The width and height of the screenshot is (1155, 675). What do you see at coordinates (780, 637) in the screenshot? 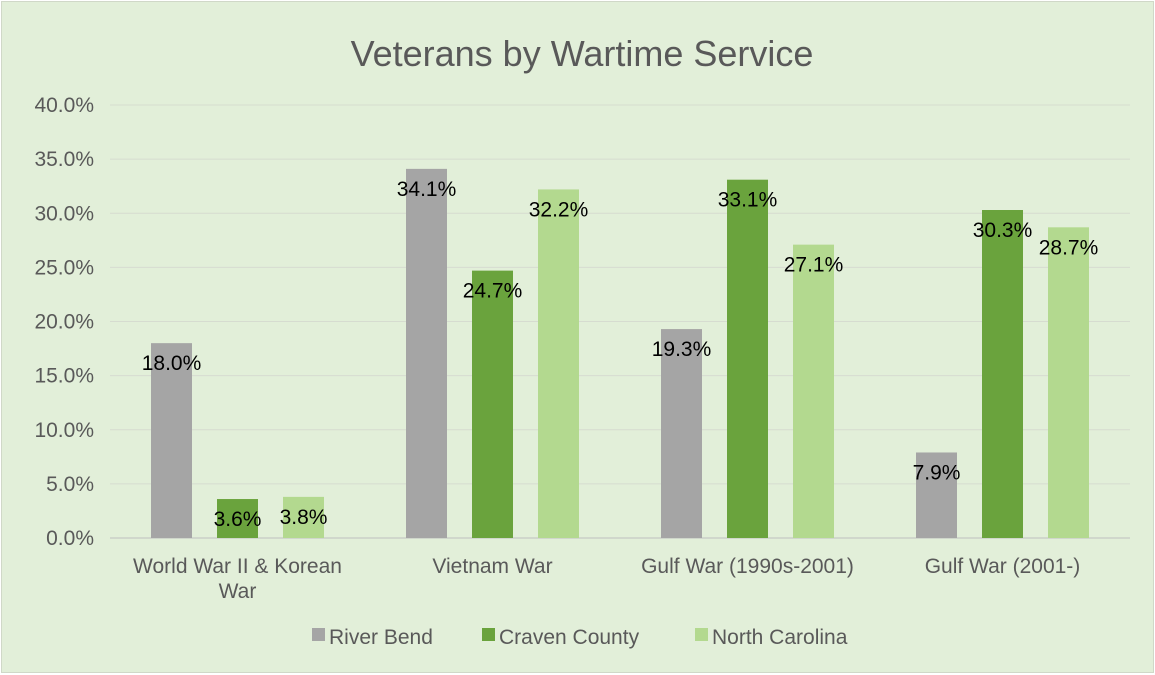
I see `legend-label: North Carolina` at bounding box center [780, 637].